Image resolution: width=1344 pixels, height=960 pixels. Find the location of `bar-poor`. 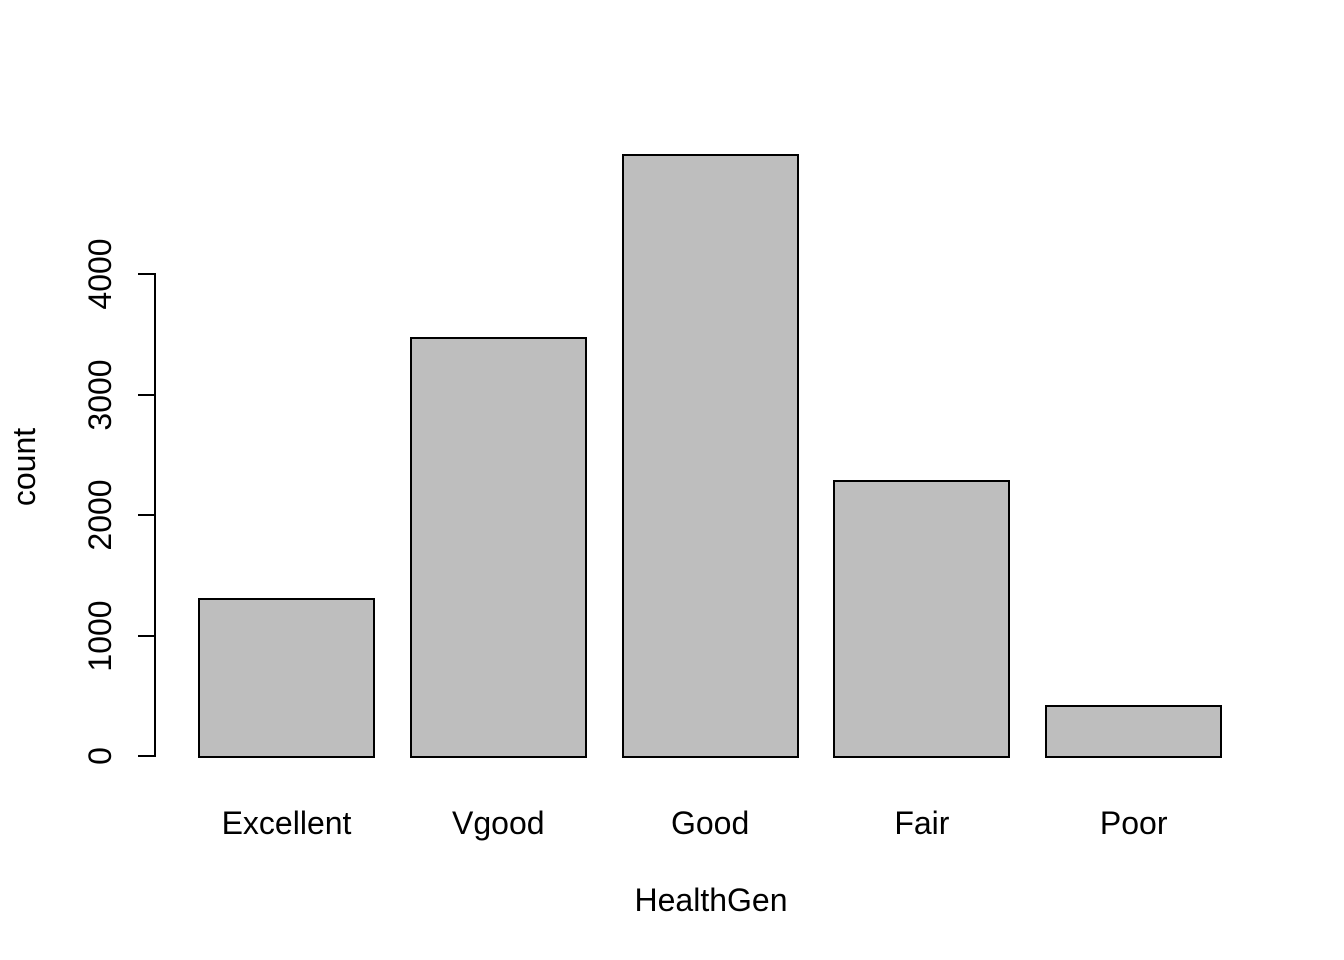

bar-poor is located at coordinates (1134, 731).